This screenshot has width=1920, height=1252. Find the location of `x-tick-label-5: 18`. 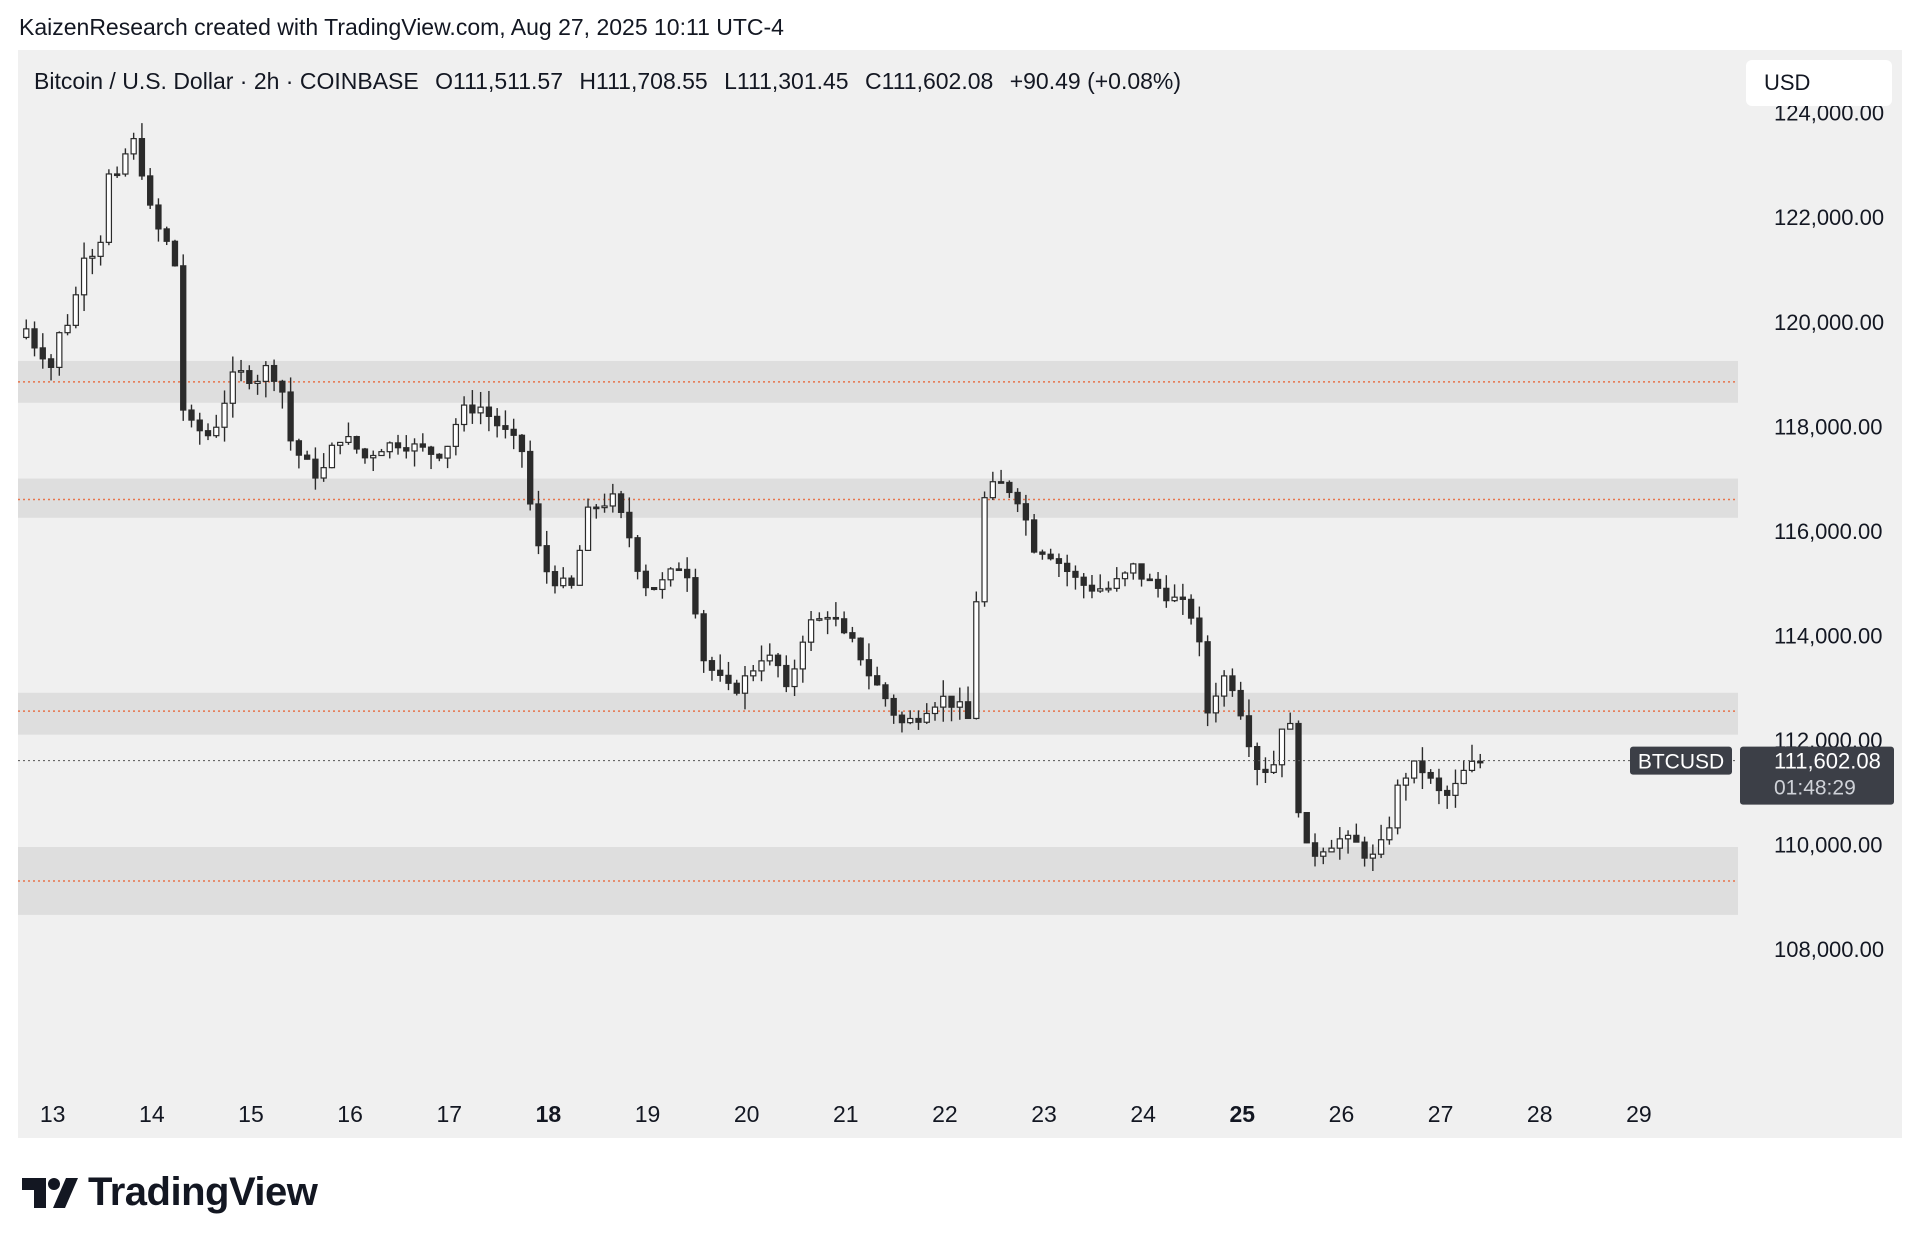

x-tick-label-5: 18 is located at coordinates (549, 1114).